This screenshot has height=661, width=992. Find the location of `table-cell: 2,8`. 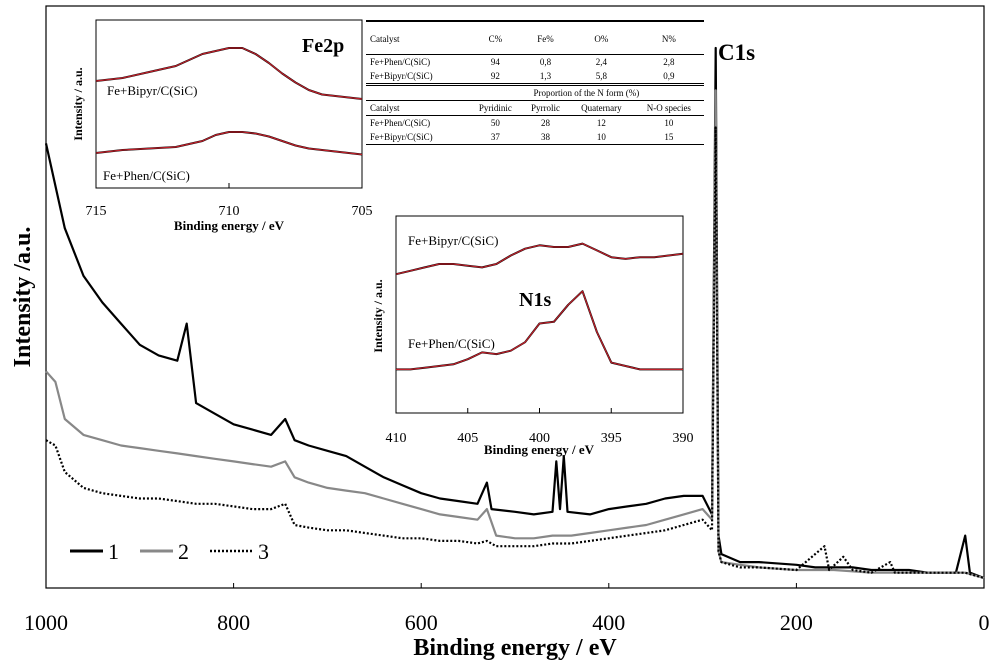

table-cell: 2,8 is located at coordinates (668, 61).